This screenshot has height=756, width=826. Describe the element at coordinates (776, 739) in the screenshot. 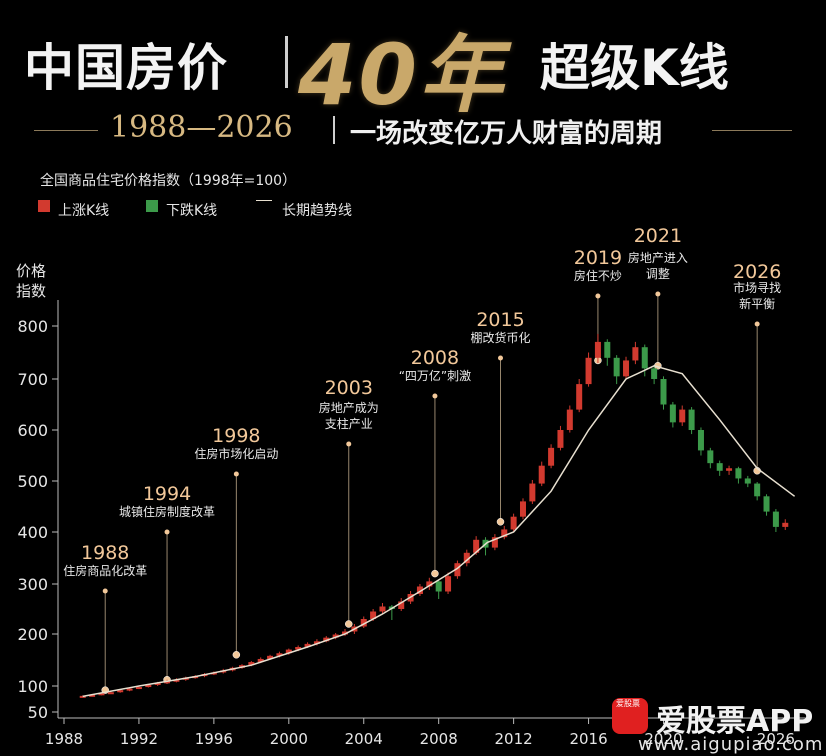

I see `x-tick-label: 2026` at that location.